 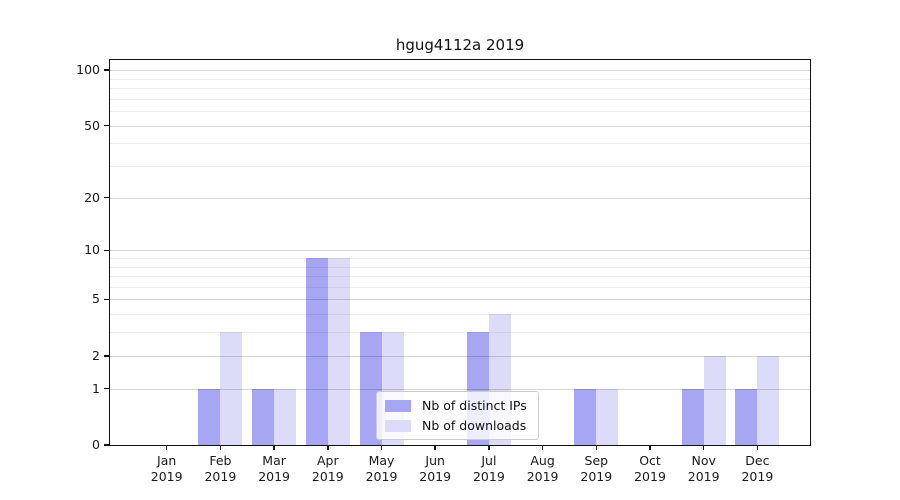 I want to click on legend-label-distinct-ips: Nb of distinct IPs, so click(x=474, y=405).